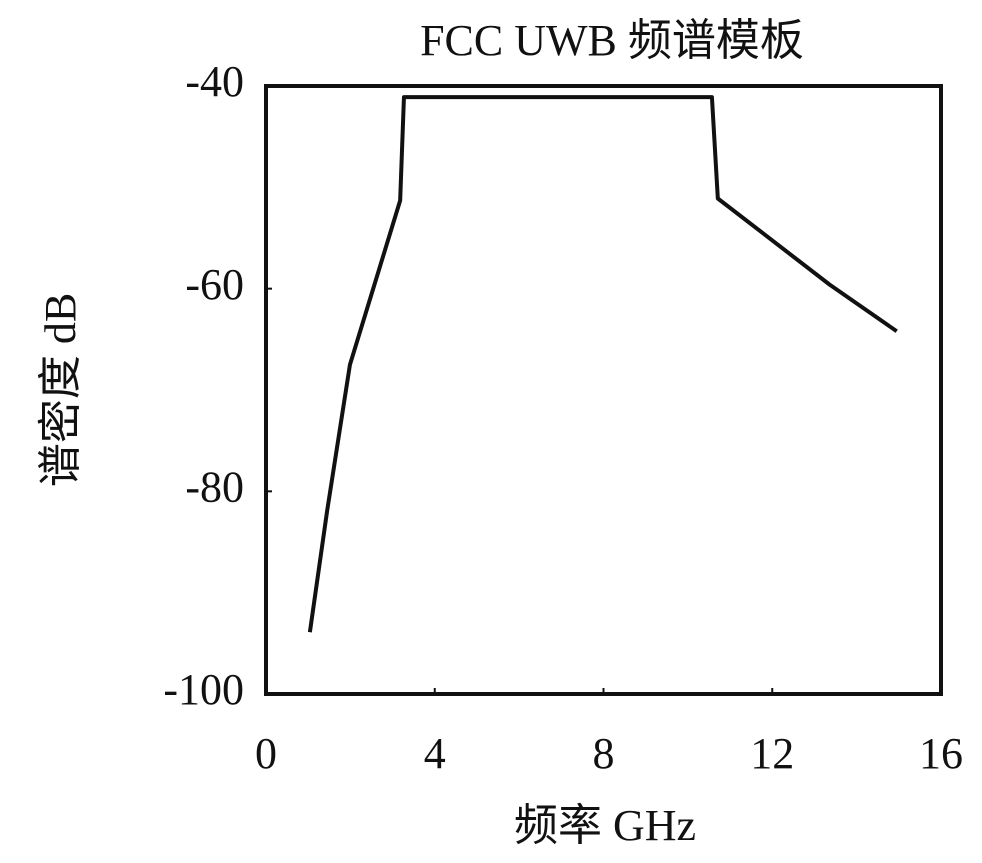 Image resolution: width=982 pixels, height=863 pixels. Describe the element at coordinates (203, 689) in the screenshot. I see `y-tick-label: -100` at that location.